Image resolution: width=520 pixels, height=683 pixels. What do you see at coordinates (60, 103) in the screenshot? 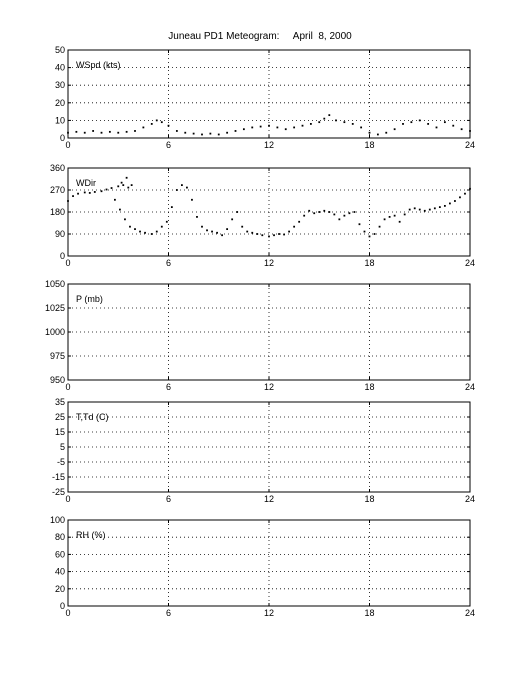
I see `y-tick-label: 20` at bounding box center [60, 103].